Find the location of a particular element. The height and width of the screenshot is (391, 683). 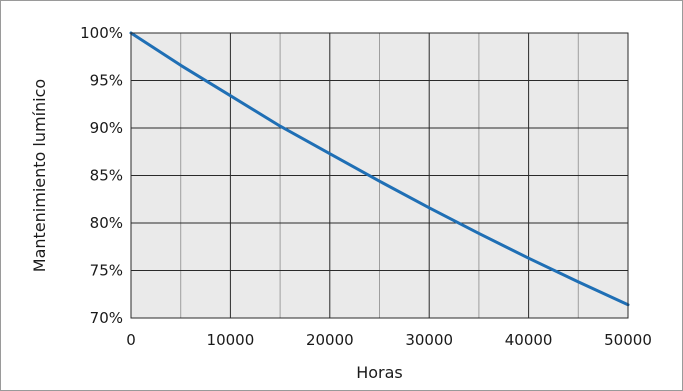

x-tick-label: 30000 is located at coordinates (429, 340).